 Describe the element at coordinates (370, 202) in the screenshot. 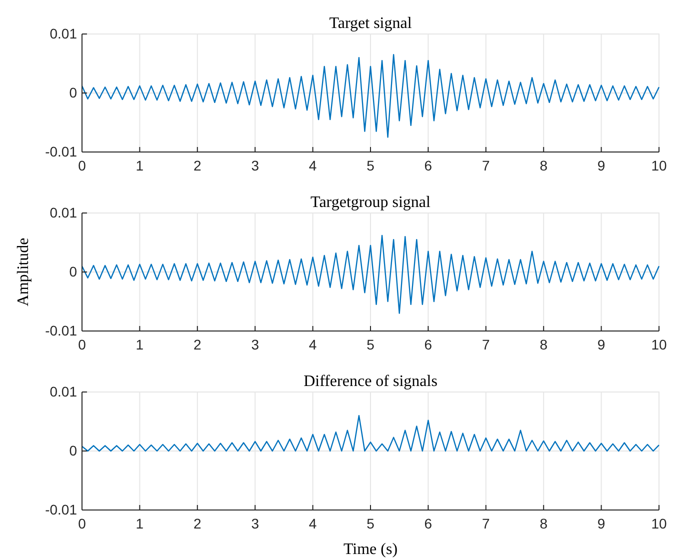

I see `chart-title: Targetgroup signal` at that location.